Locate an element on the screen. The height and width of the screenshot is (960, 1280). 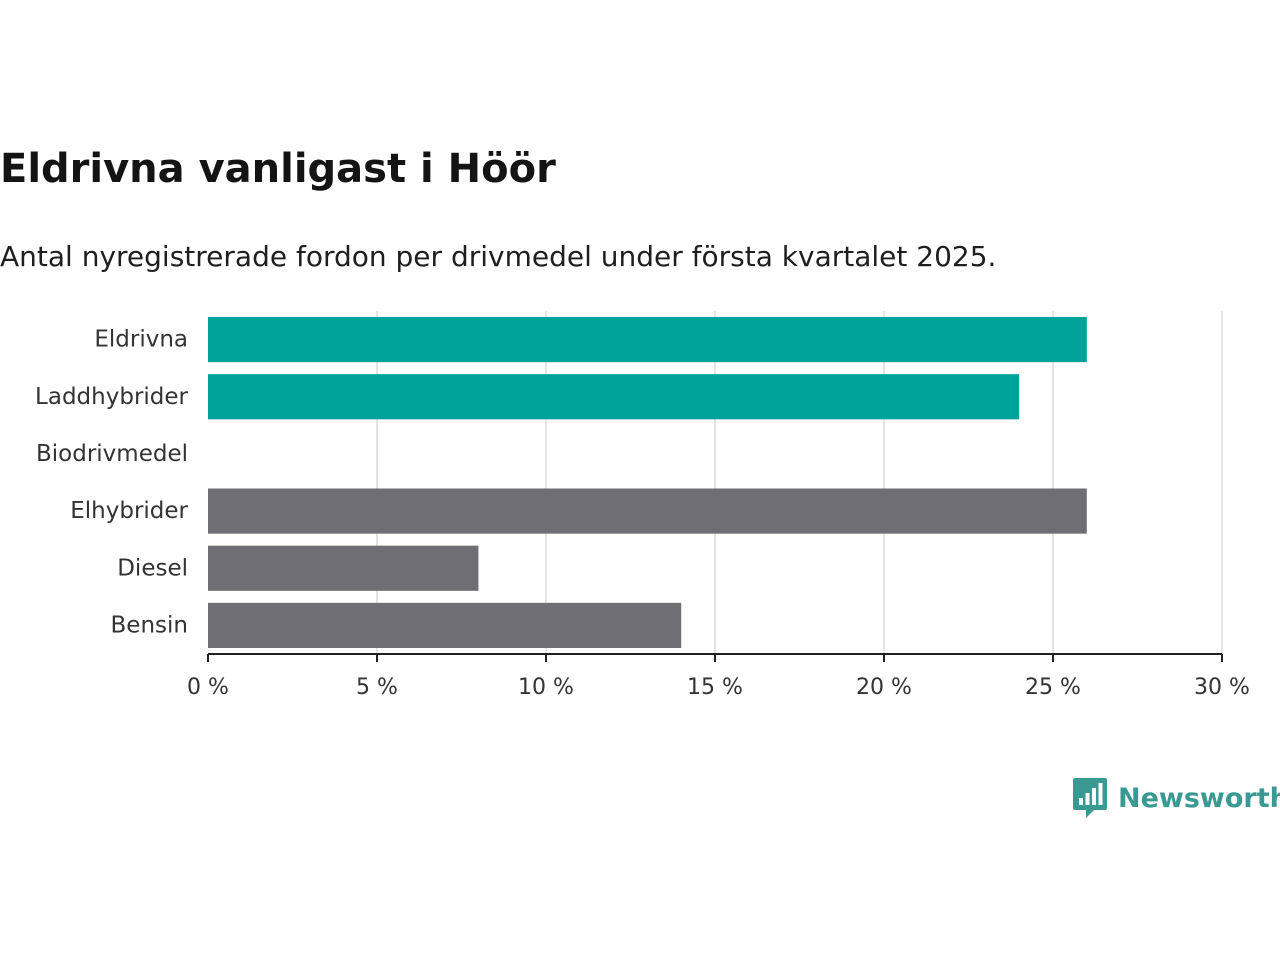
x-axis: 0 % 5 % 10 % 15 % 20 % 25 % 30 % is located at coordinates (718, 676).